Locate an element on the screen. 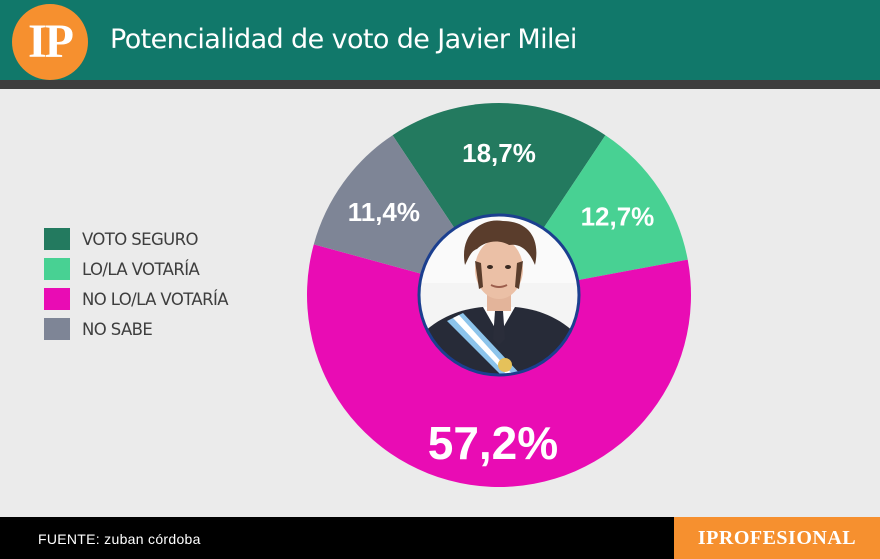 Image resolution: width=880 pixels, height=559 pixels. center-photo is located at coordinates (499, 295).